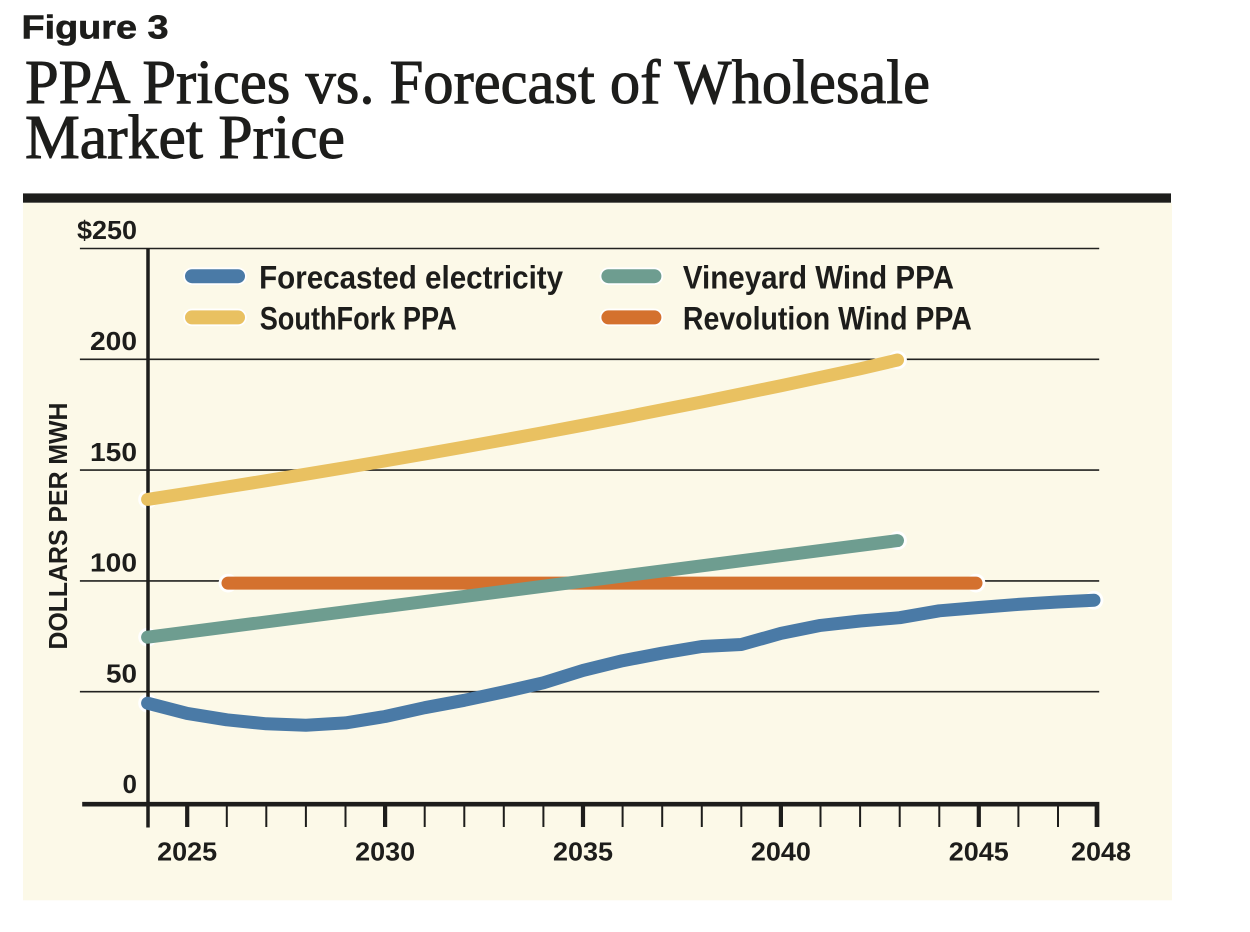 Image resolution: width=1250 pixels, height=932 pixels. What do you see at coordinates (113, 563) in the screenshot?
I see `svg-text: 100` at bounding box center [113, 563].